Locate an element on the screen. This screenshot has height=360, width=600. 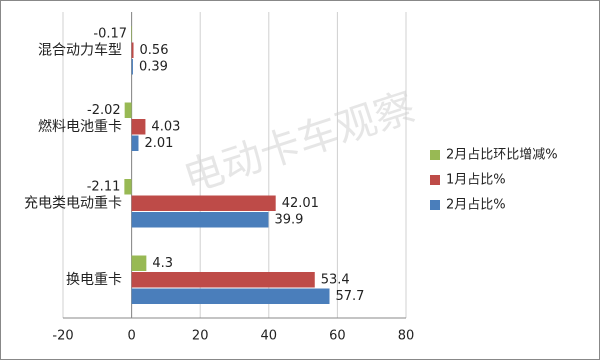
data-label: 0.39 is located at coordinates (153, 66).